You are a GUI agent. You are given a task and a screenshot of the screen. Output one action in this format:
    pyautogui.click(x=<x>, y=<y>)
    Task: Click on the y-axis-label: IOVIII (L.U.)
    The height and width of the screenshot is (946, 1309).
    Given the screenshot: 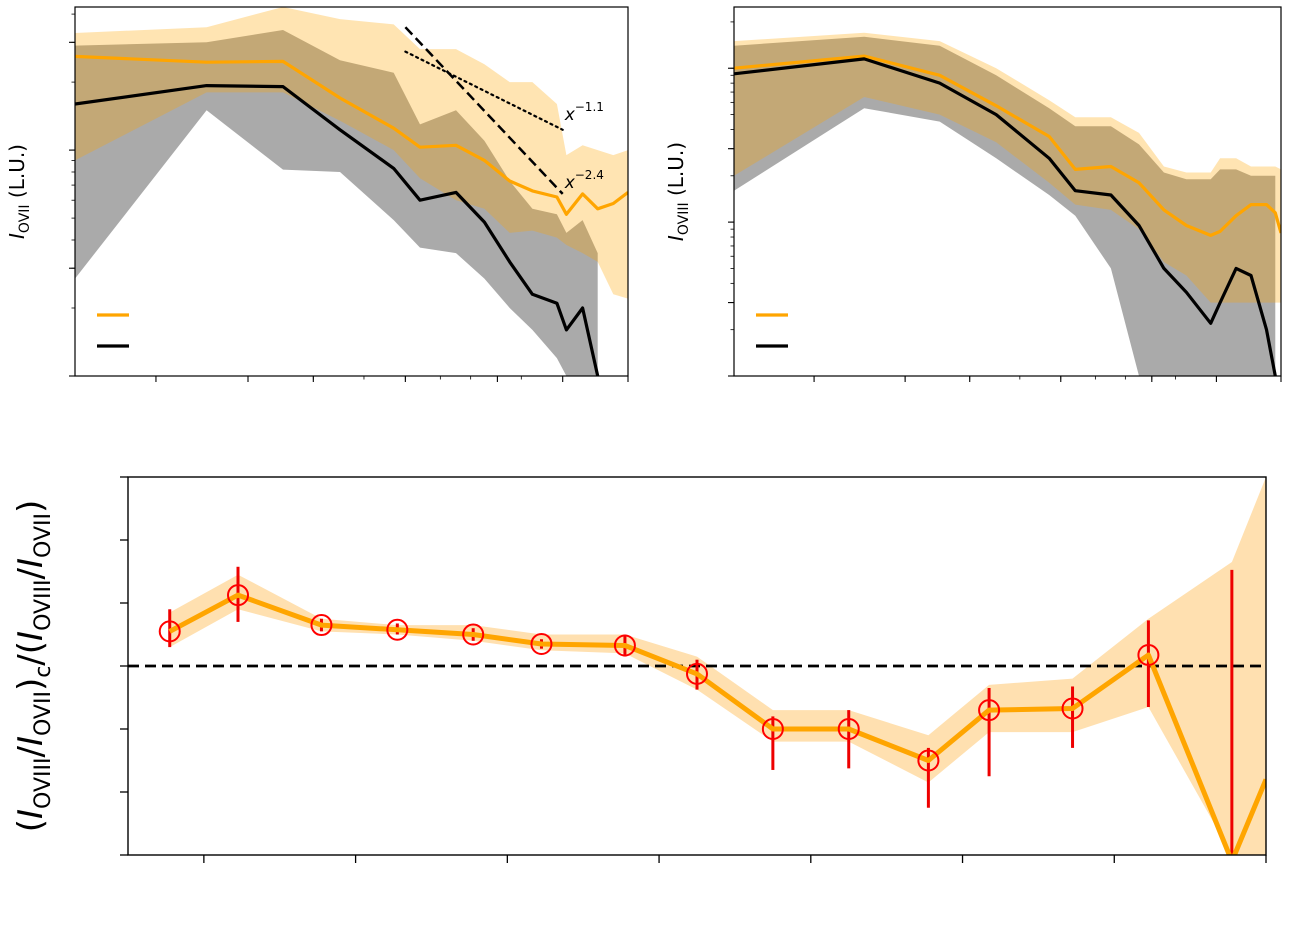 What is the action you would take?
    pyautogui.click(x=678, y=191)
    